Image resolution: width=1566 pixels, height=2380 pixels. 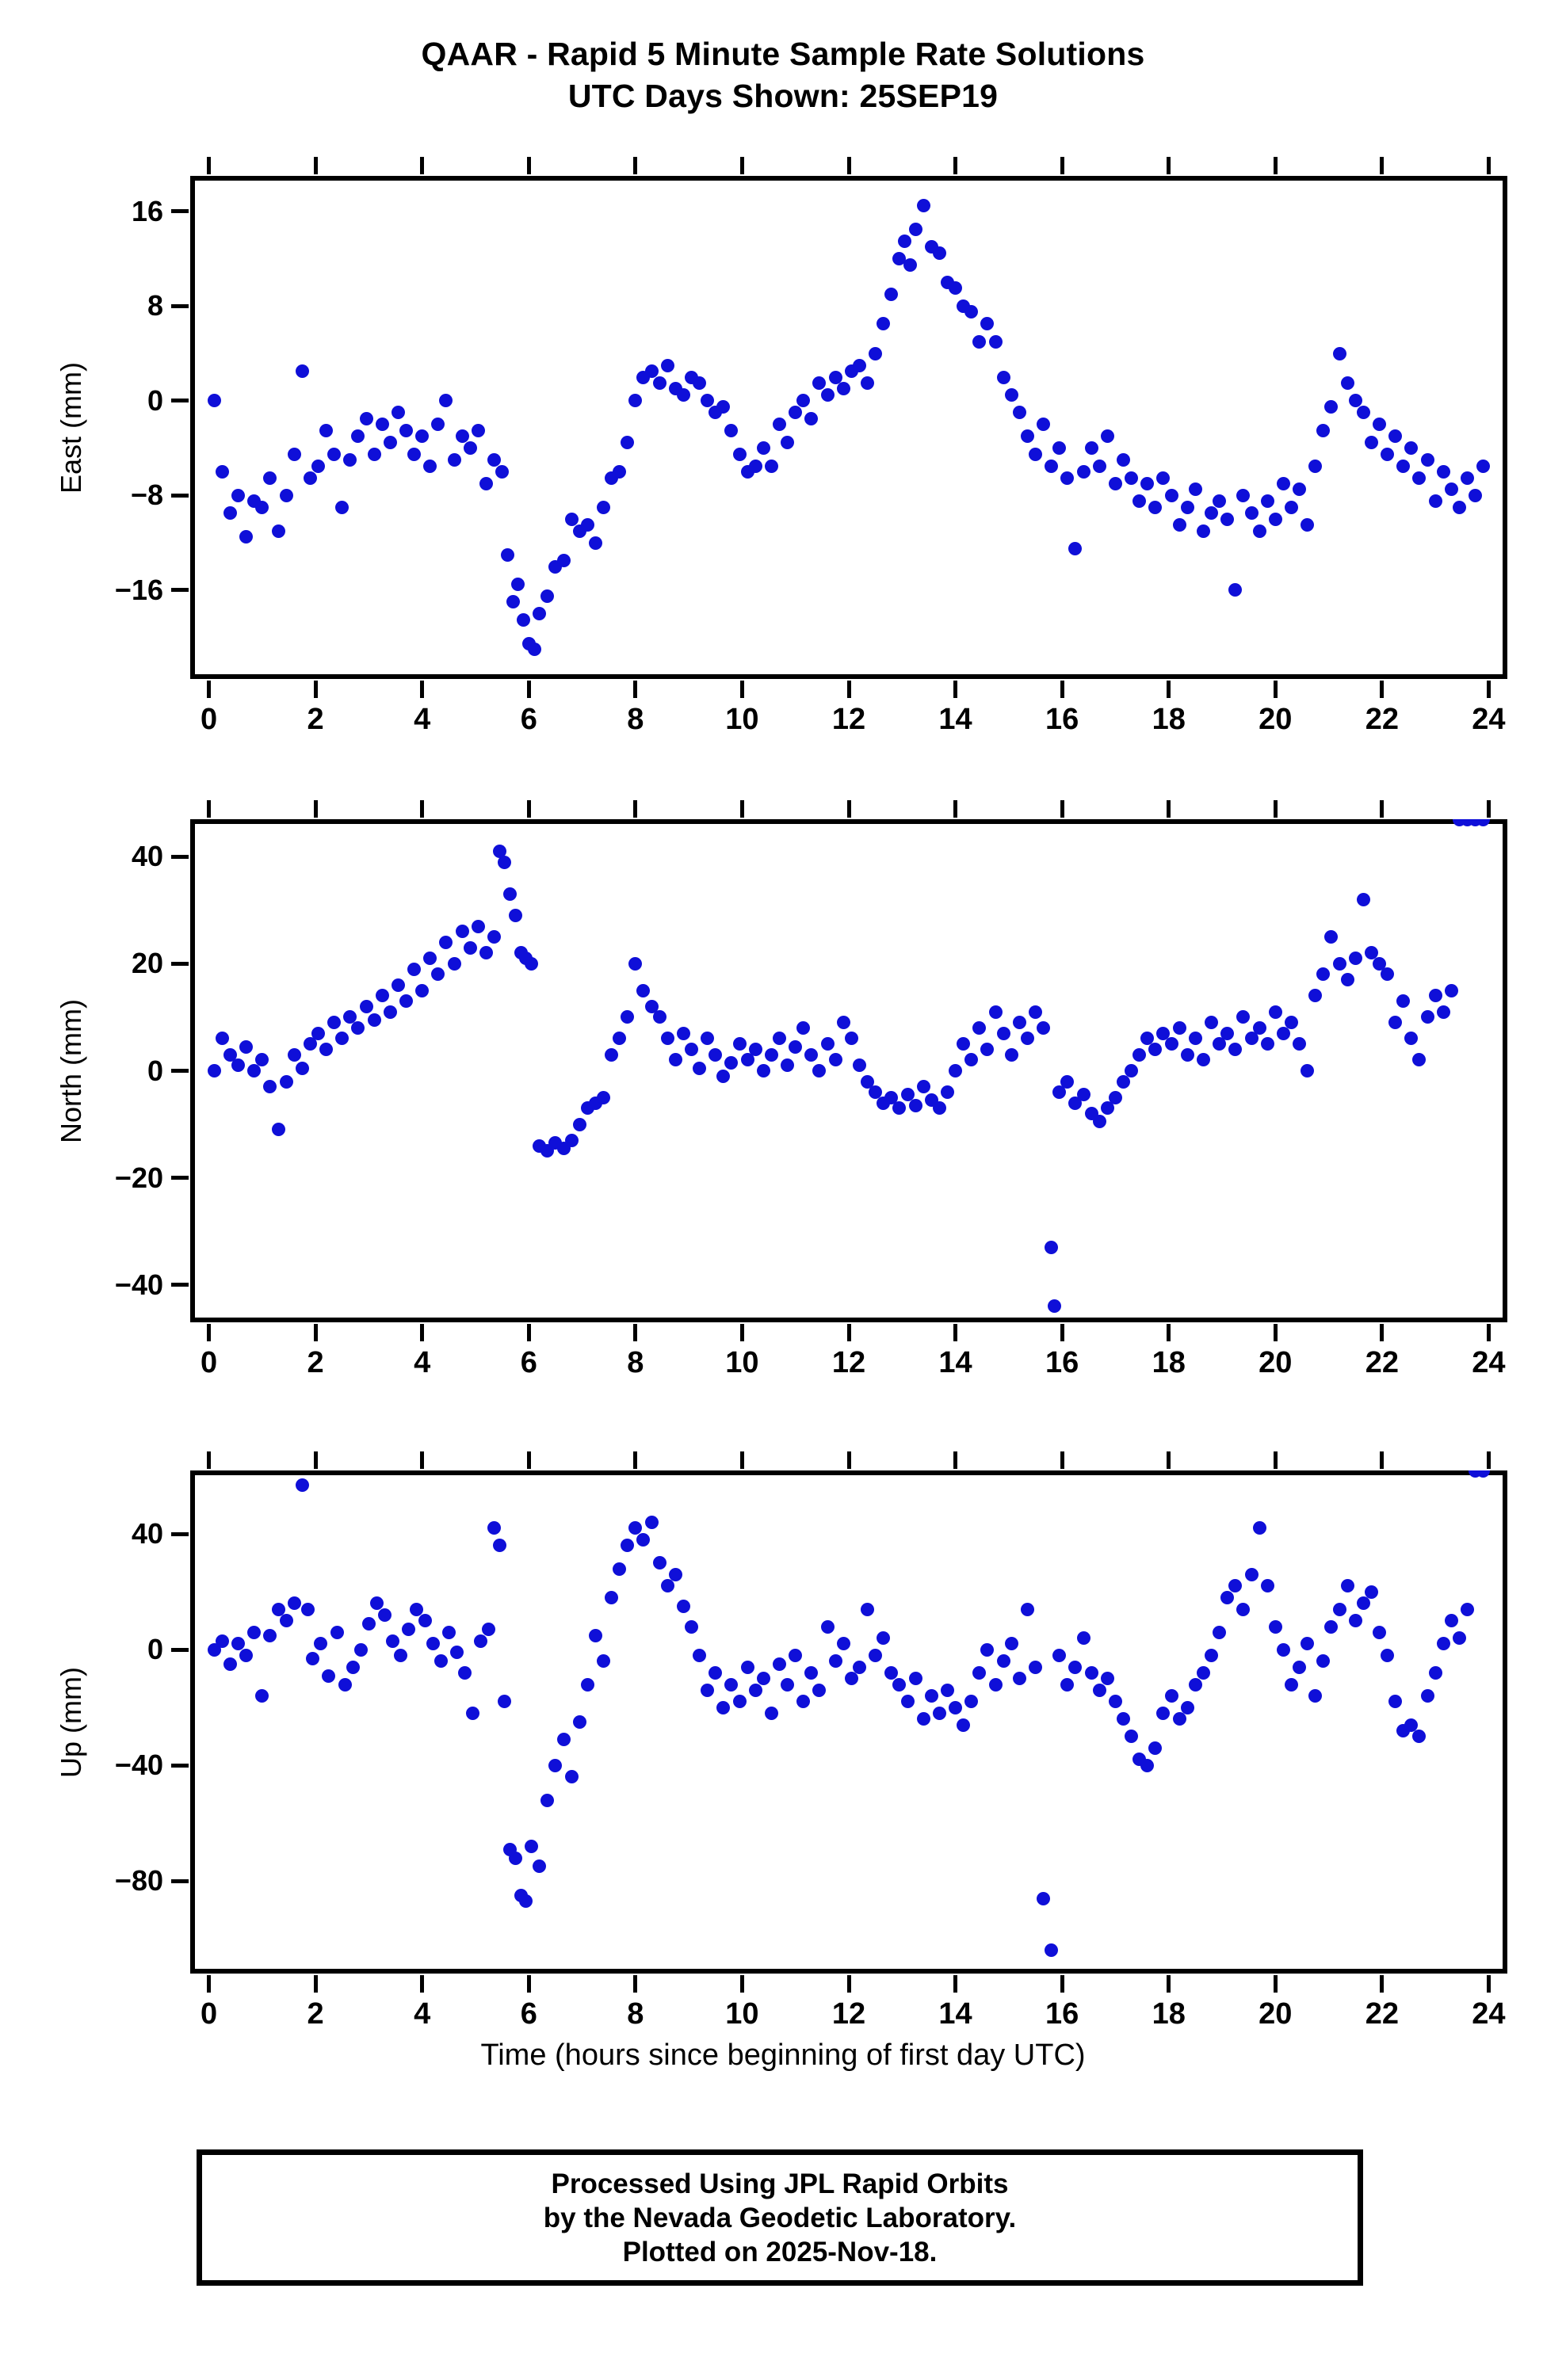 I want to click on x-tick-label-up: 18, so click(x=1169, y=2014).